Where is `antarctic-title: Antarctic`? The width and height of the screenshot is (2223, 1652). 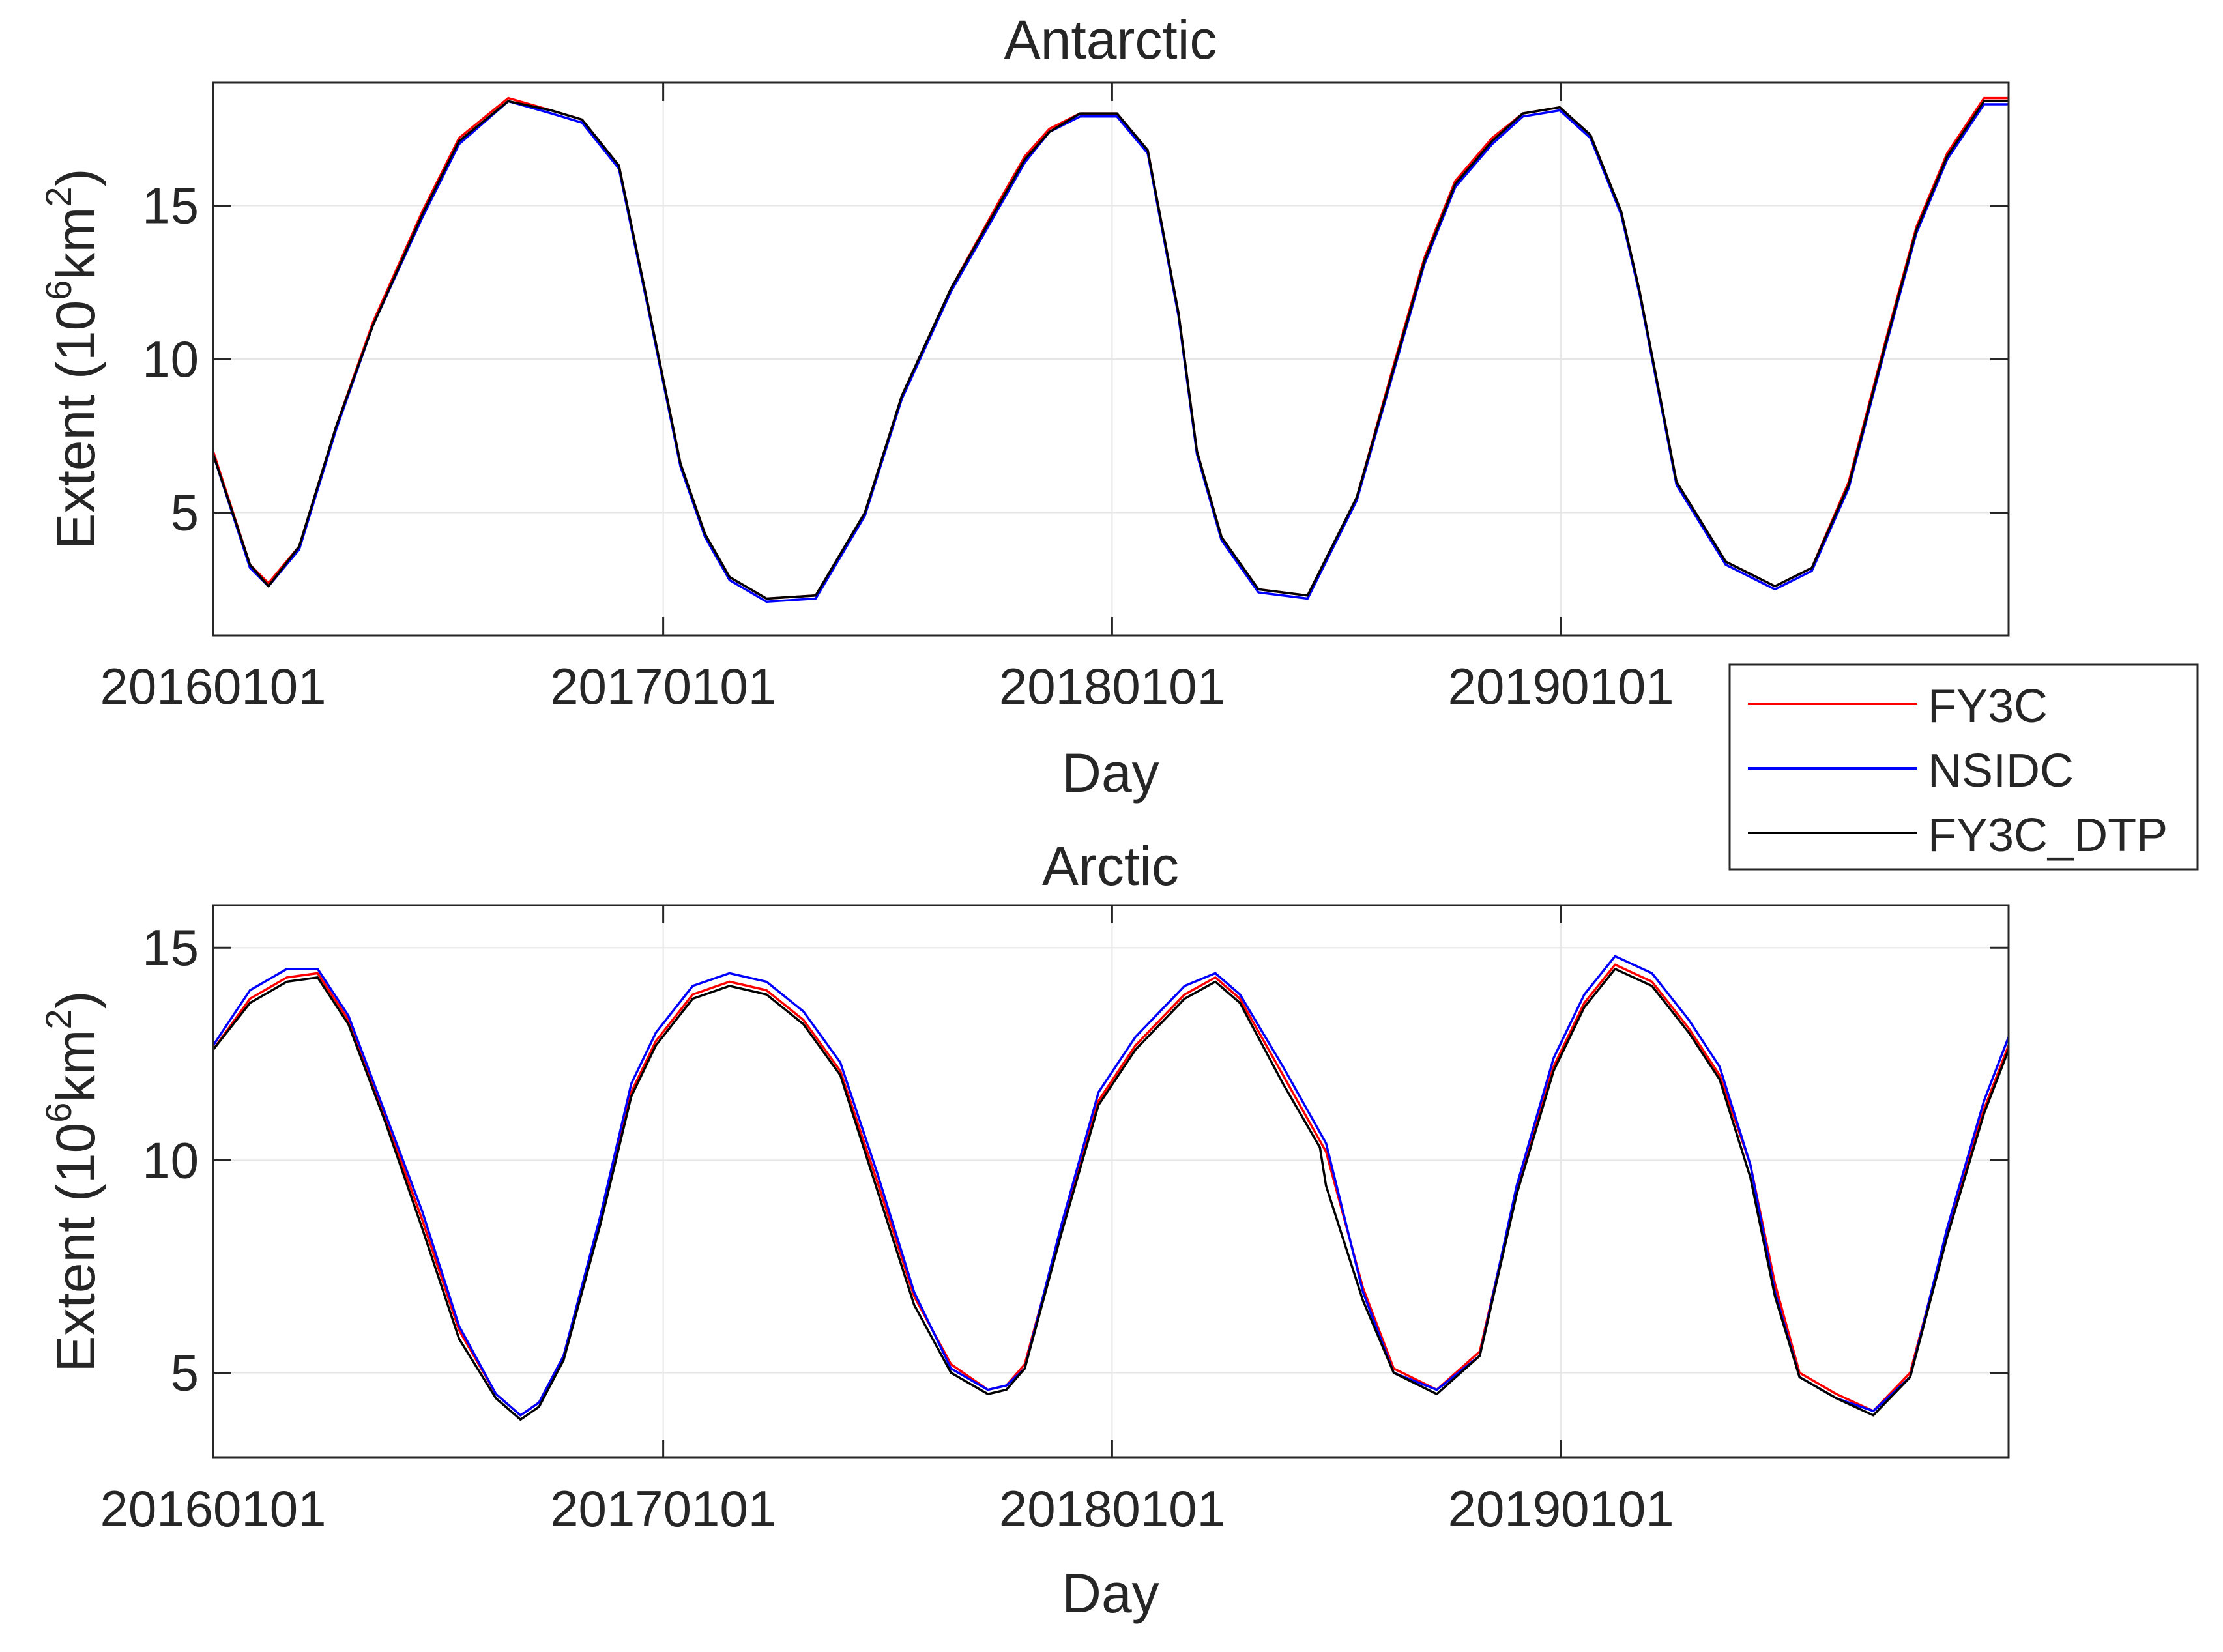 antarctic-title: Antarctic is located at coordinates (1110, 39).